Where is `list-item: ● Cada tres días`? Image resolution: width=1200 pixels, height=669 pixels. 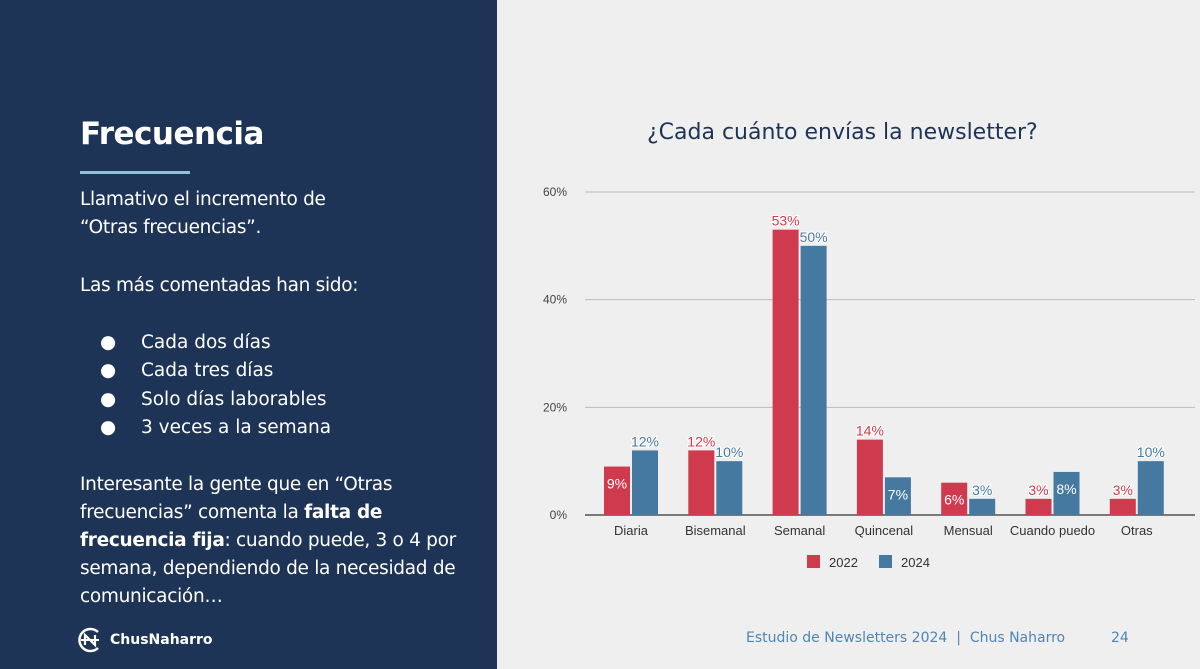 list-item: ● Cada tres días is located at coordinates (187, 371).